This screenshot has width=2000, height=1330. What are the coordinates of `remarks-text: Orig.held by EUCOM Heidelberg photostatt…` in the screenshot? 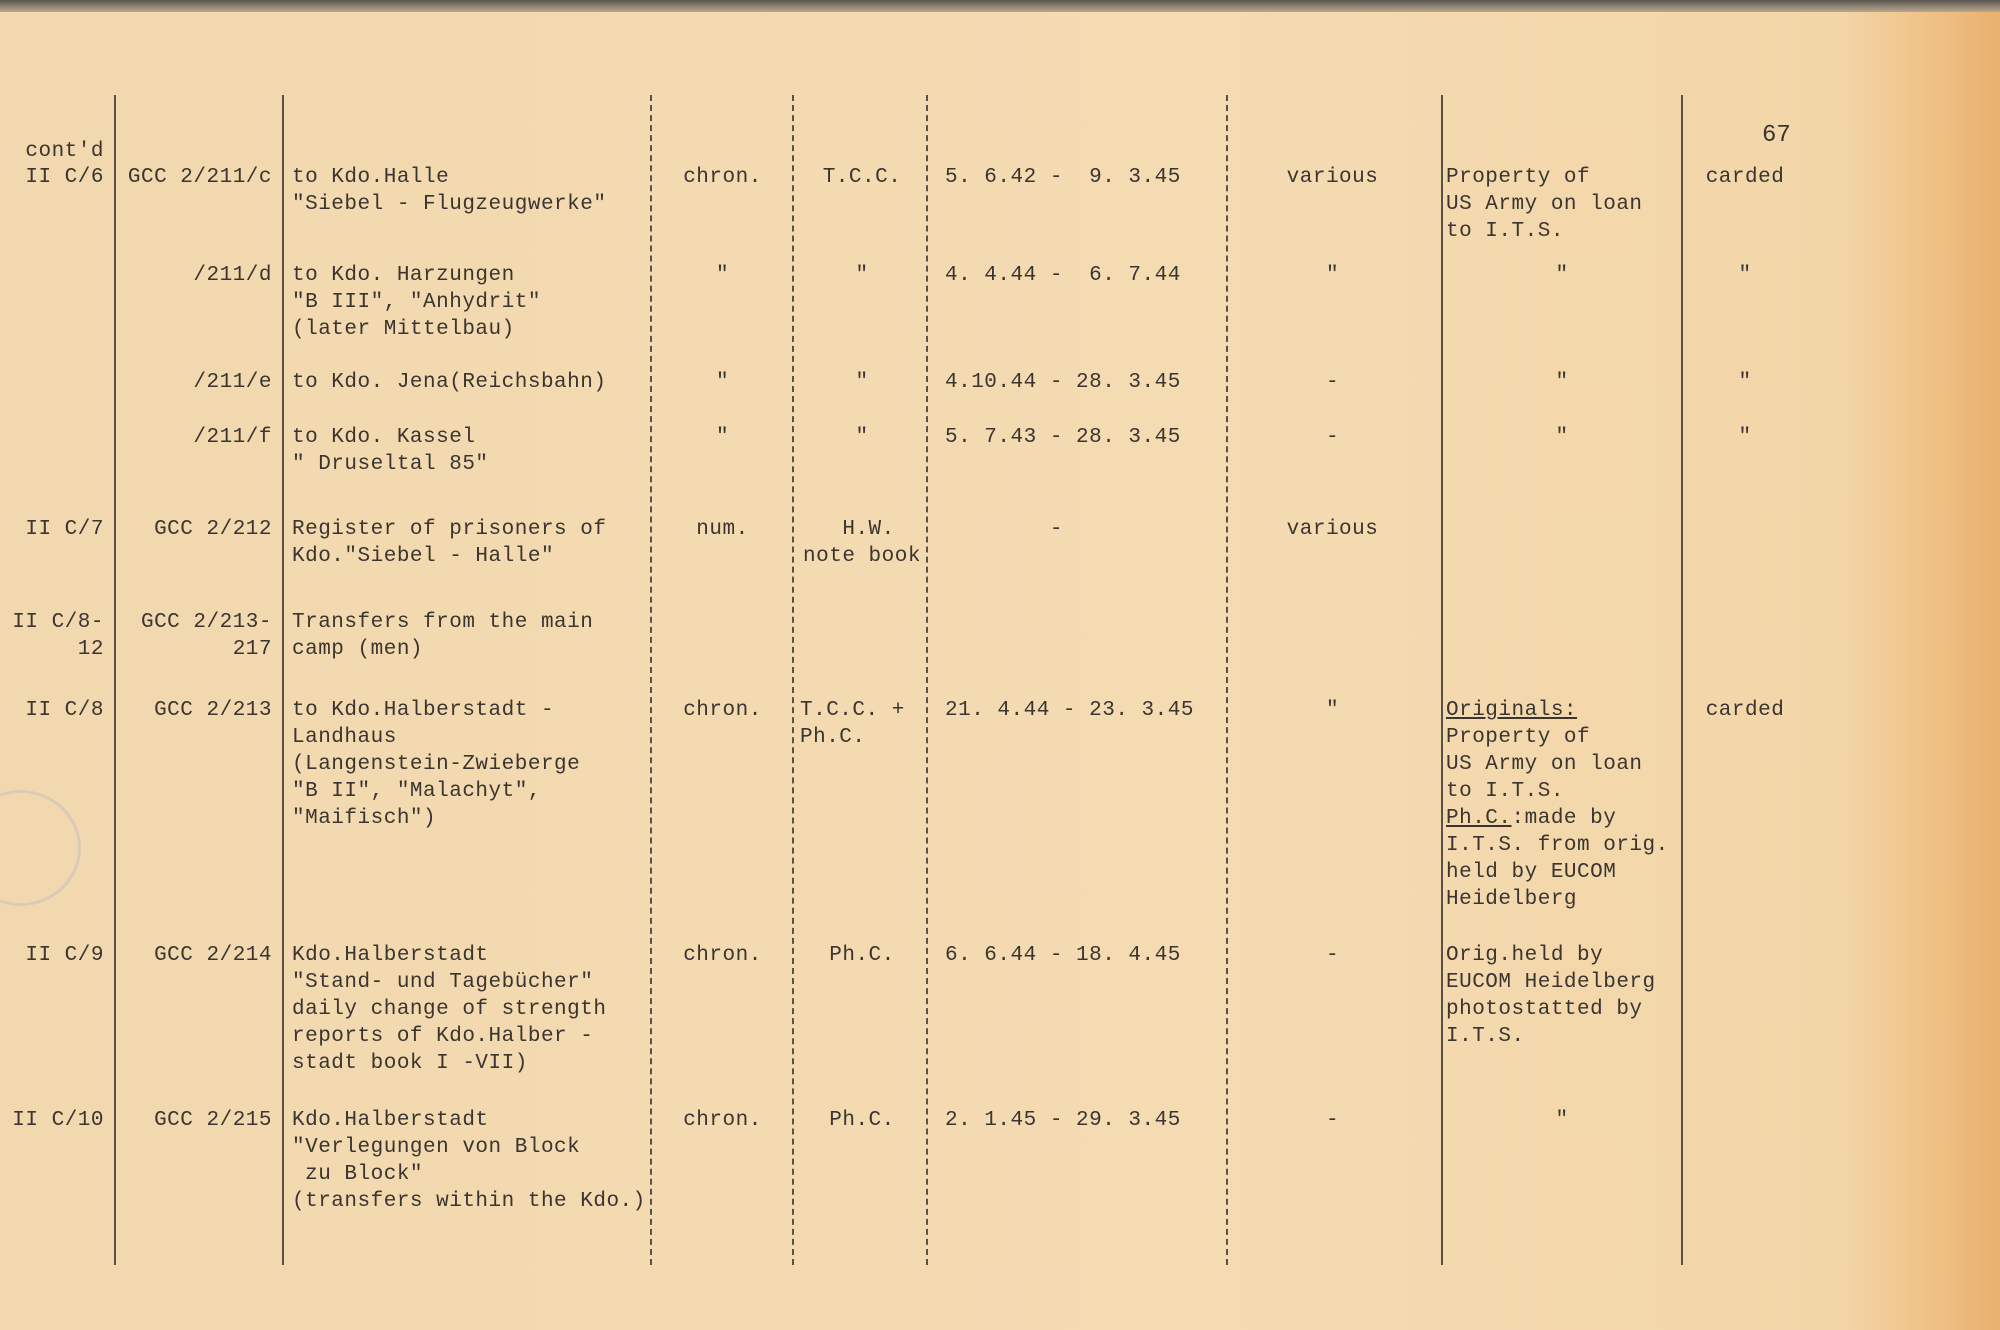 It's located at (1551, 996).